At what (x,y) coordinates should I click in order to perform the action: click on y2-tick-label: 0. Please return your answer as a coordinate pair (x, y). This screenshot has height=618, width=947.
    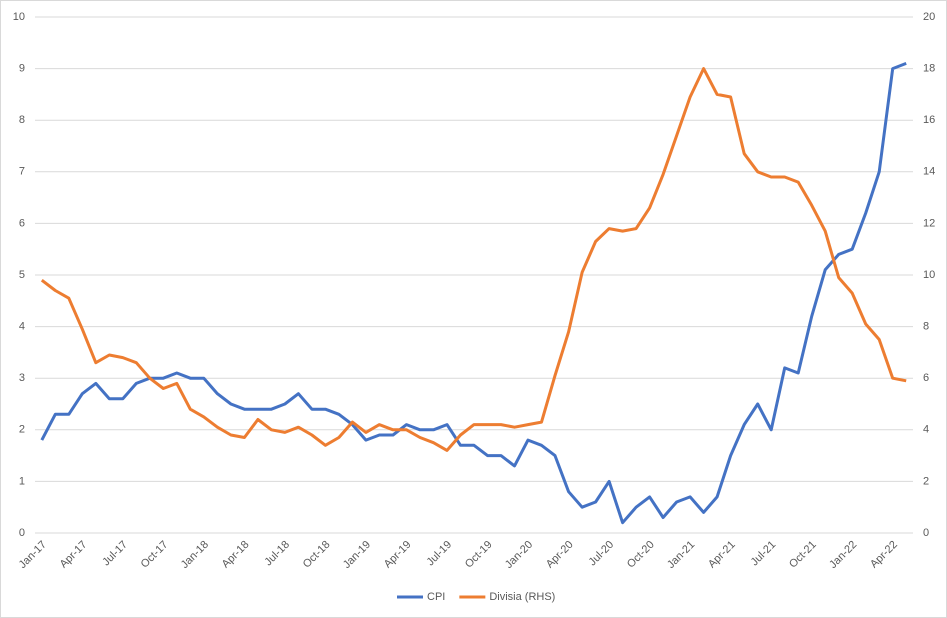
    Looking at the image, I should click on (926, 533).